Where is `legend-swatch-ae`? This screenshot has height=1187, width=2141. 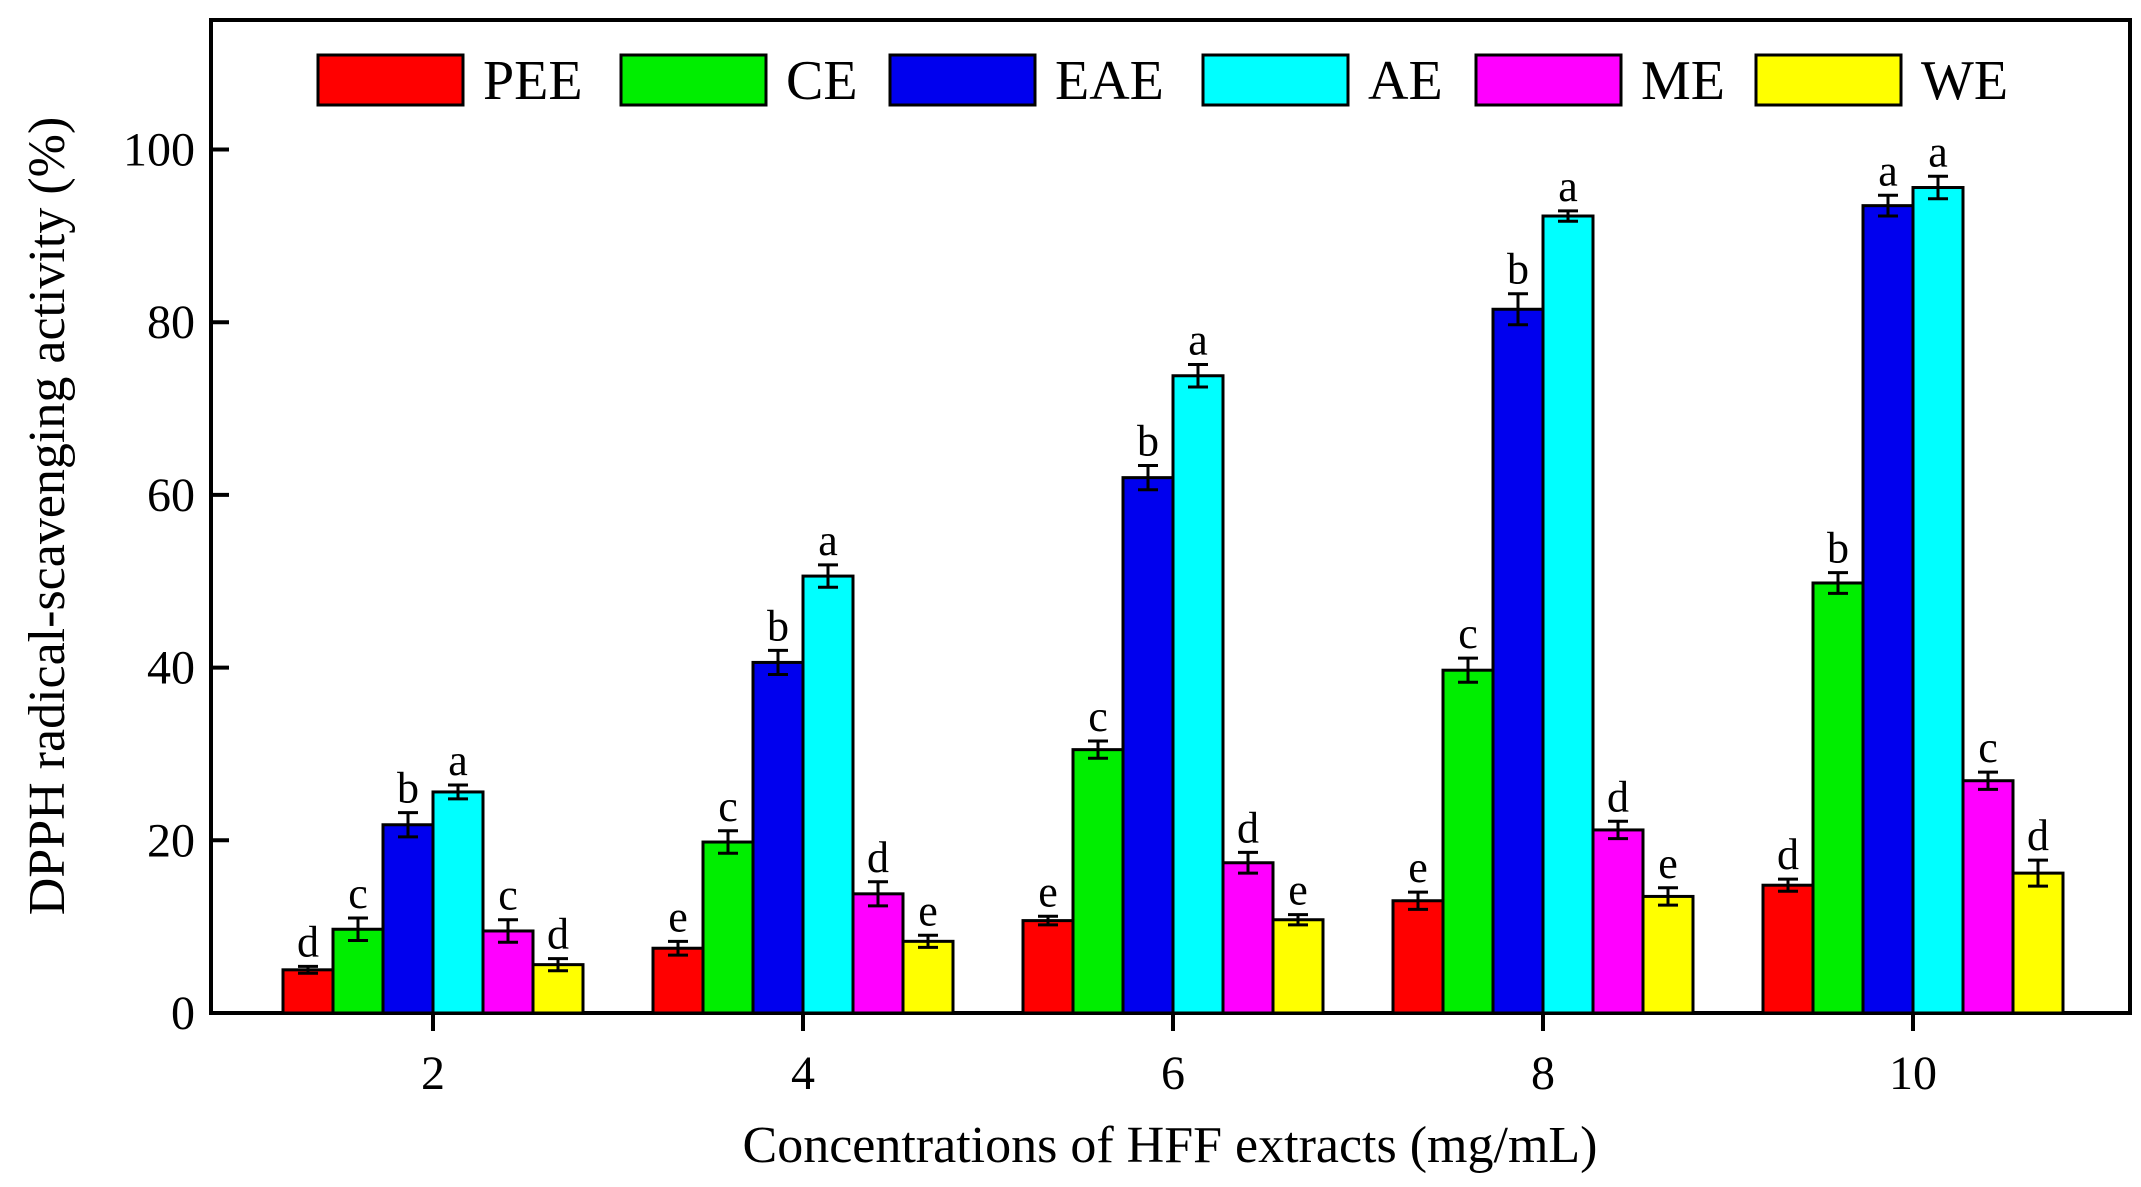 legend-swatch-ae is located at coordinates (1275, 80).